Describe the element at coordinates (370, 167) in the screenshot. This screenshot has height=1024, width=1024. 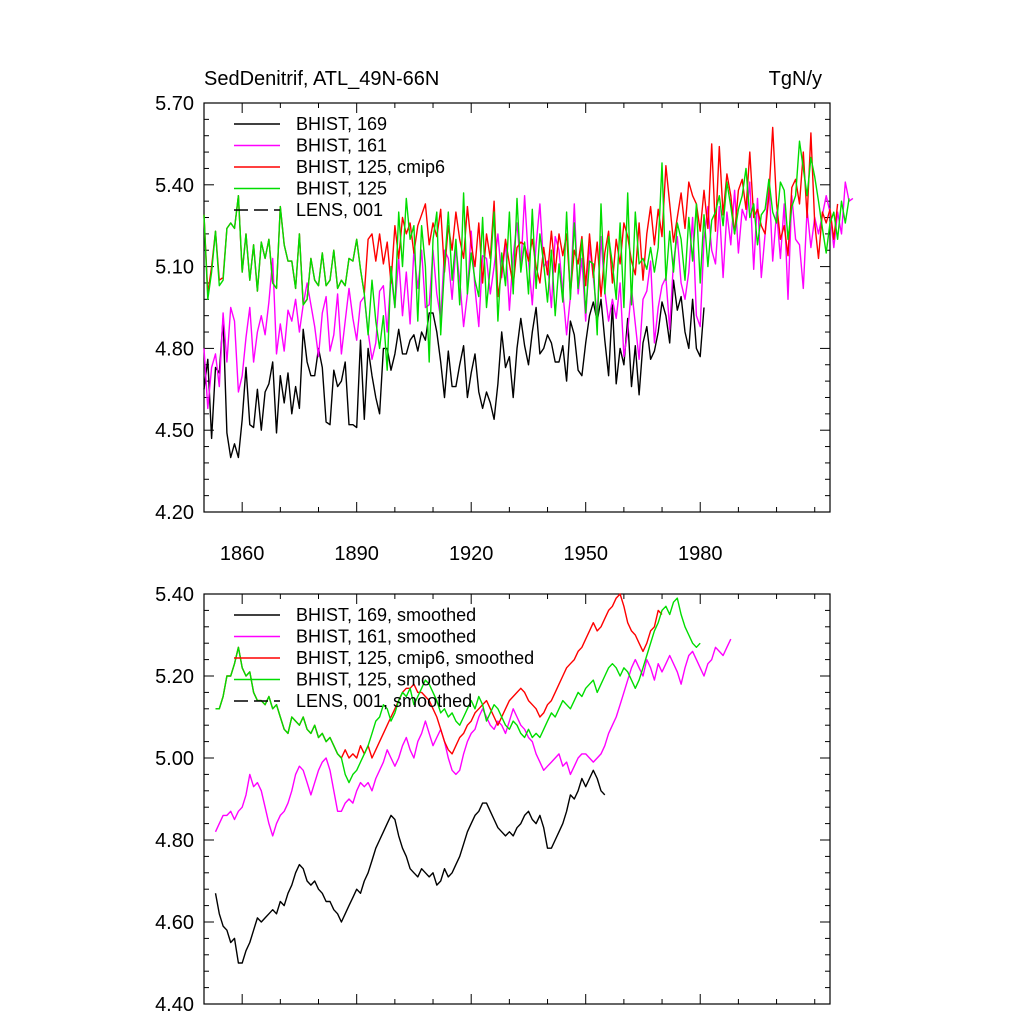
I see `legend-label: BHIST, 125, cmip6` at that location.